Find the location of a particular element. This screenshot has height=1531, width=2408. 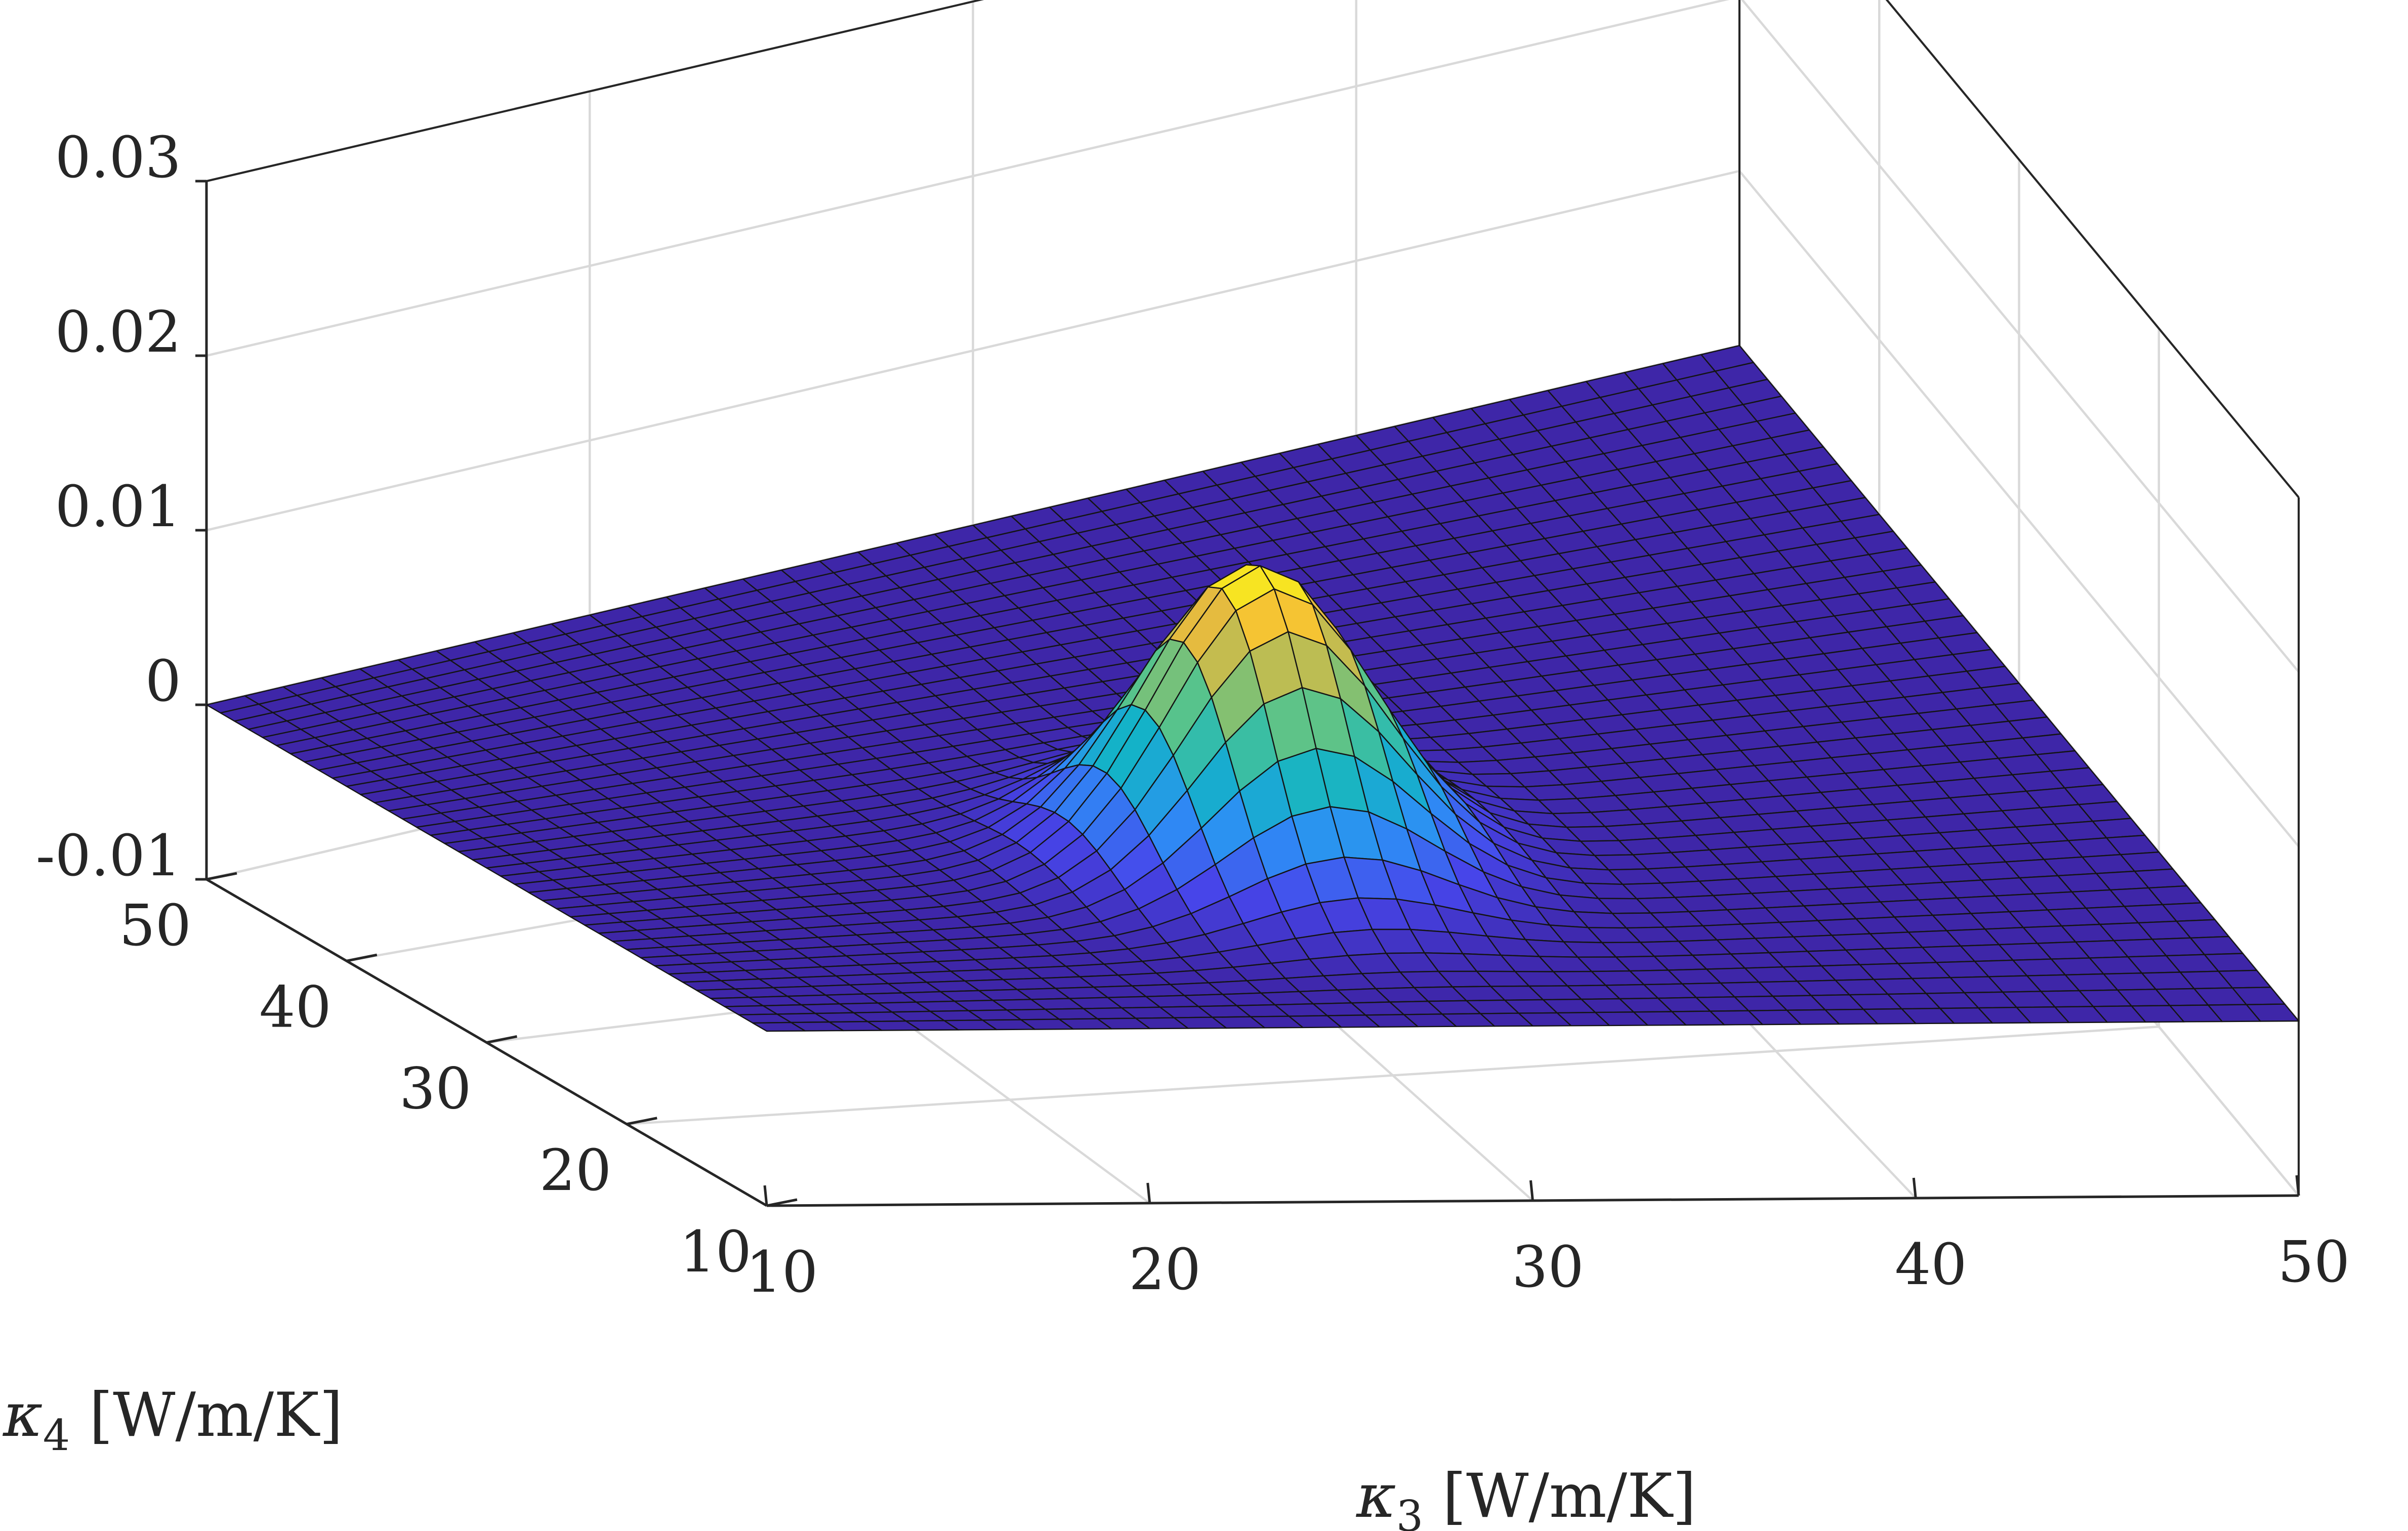

x-tick-label: 10 is located at coordinates (782, 1273).